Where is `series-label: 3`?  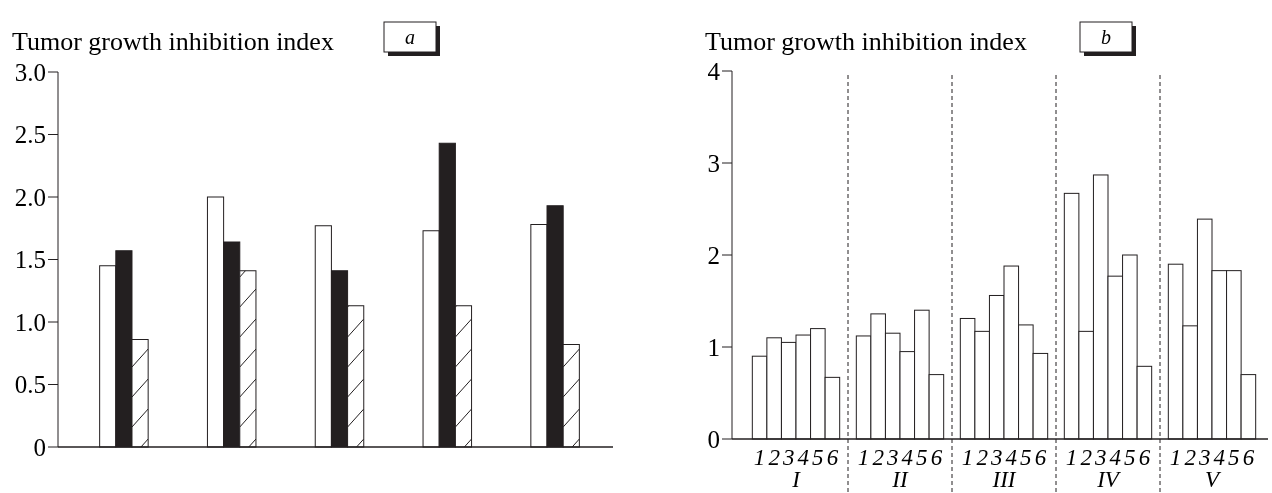
series-label: 3 is located at coordinates (788, 457).